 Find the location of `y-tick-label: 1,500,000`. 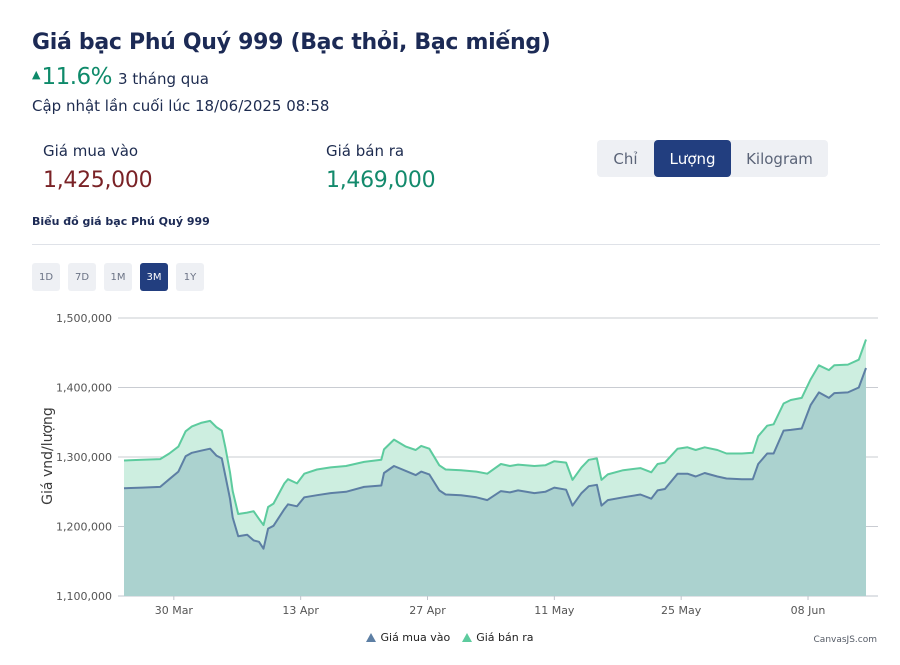

y-tick-label: 1,500,000 is located at coordinates (84, 318).